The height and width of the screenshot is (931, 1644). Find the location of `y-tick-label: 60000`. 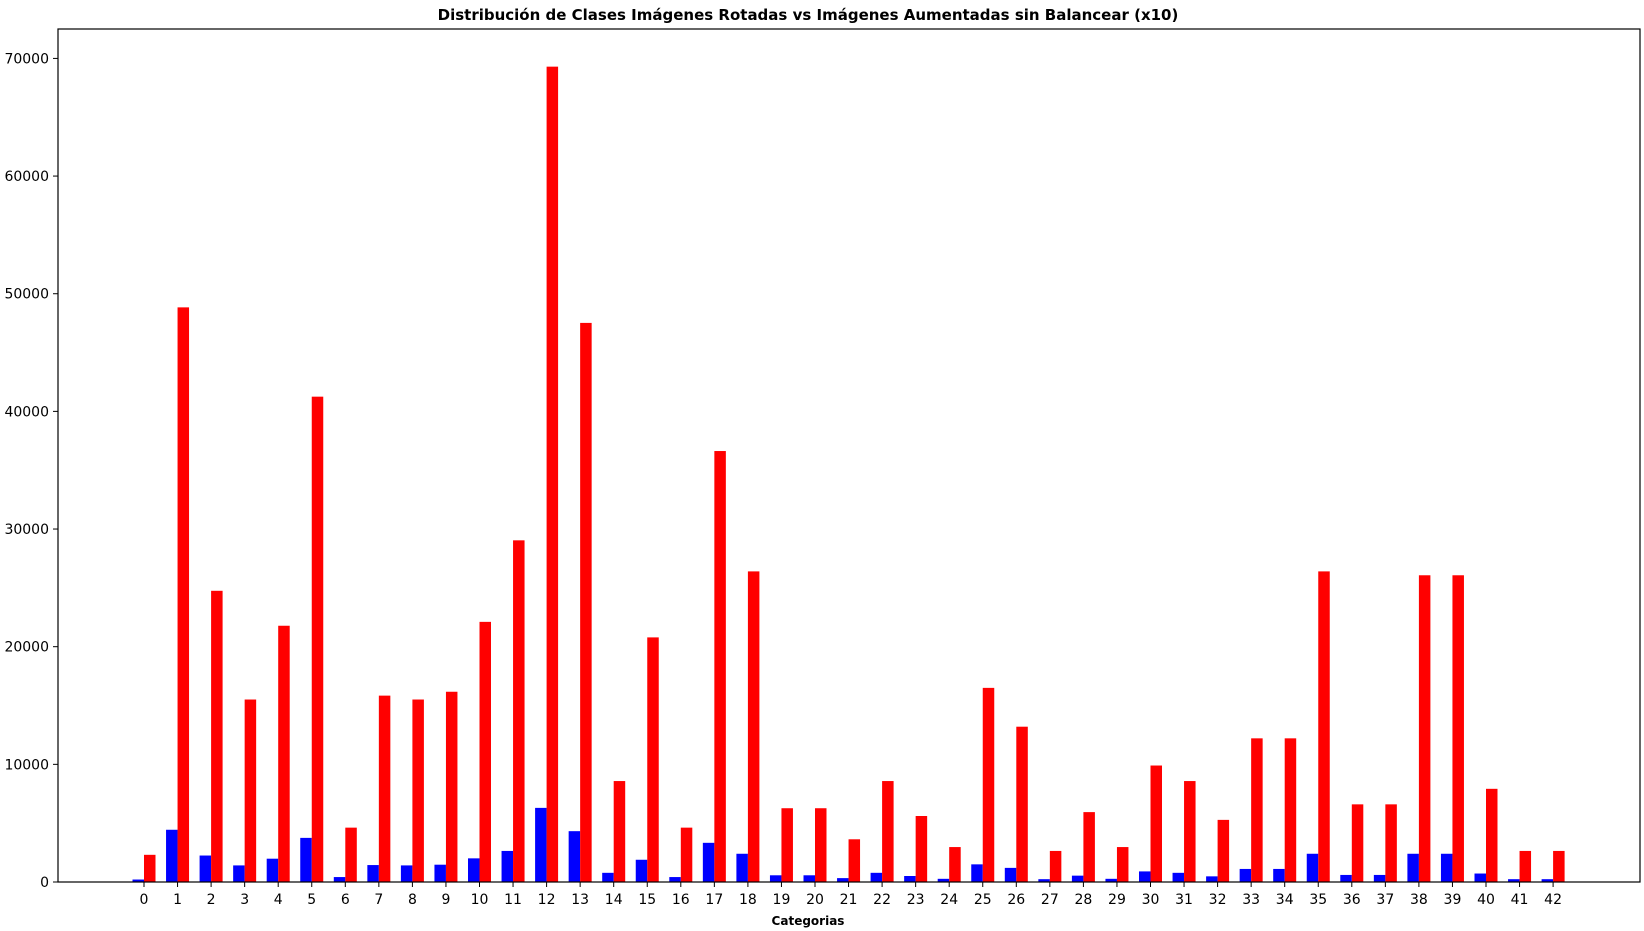

y-tick-label: 60000 is located at coordinates (26, 177).